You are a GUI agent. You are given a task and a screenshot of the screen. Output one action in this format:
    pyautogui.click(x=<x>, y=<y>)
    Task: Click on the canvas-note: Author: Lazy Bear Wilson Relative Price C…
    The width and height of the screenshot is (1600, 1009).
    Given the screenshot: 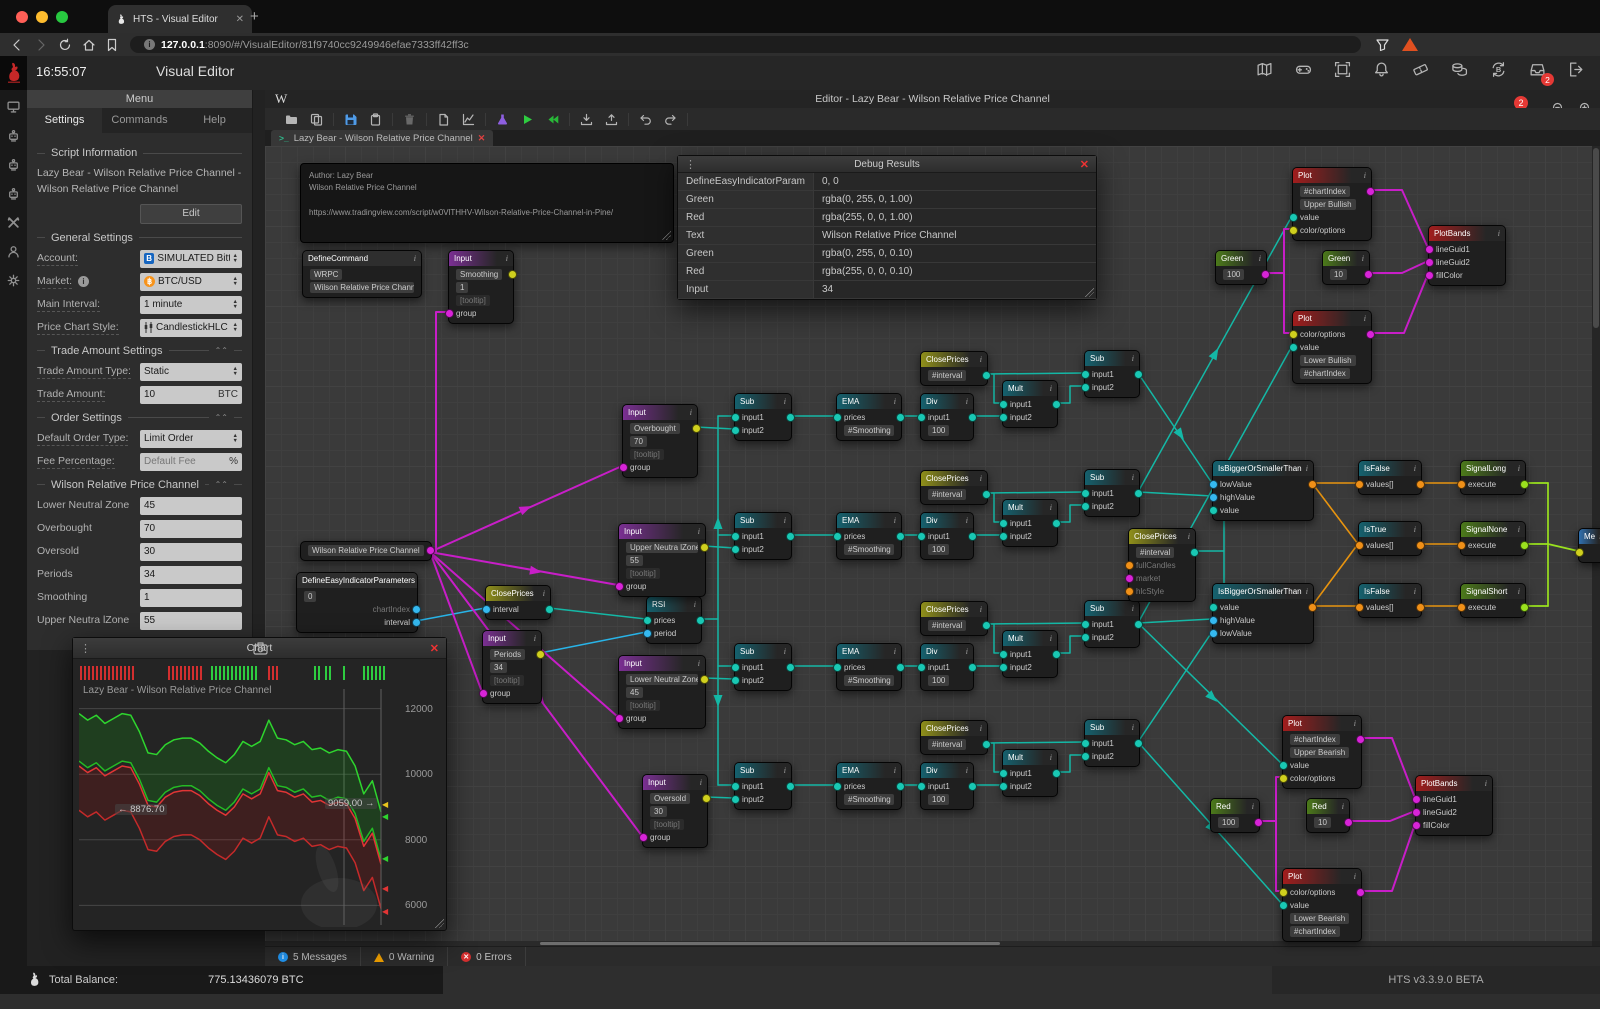 What is the action you would take?
    pyautogui.click(x=487, y=203)
    